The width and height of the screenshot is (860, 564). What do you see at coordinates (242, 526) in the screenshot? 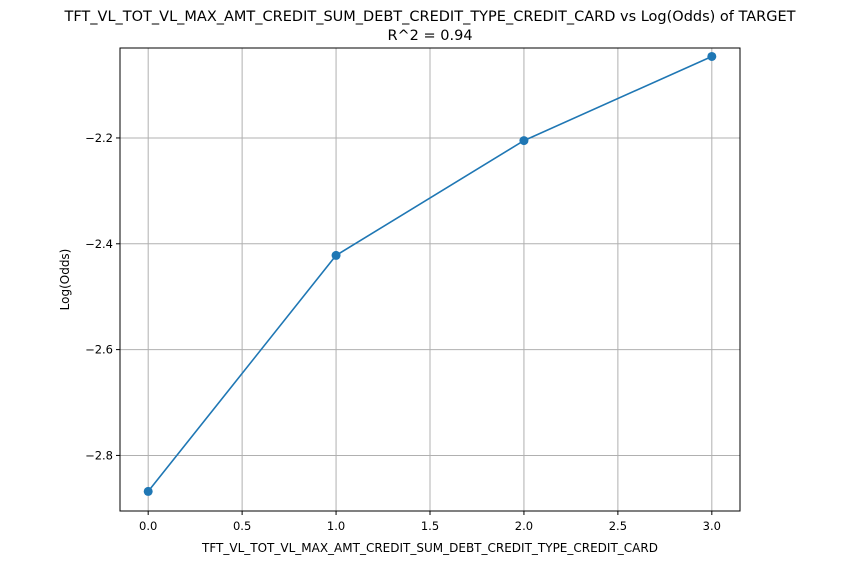
I see `x-tick-label: 0.5` at bounding box center [242, 526].